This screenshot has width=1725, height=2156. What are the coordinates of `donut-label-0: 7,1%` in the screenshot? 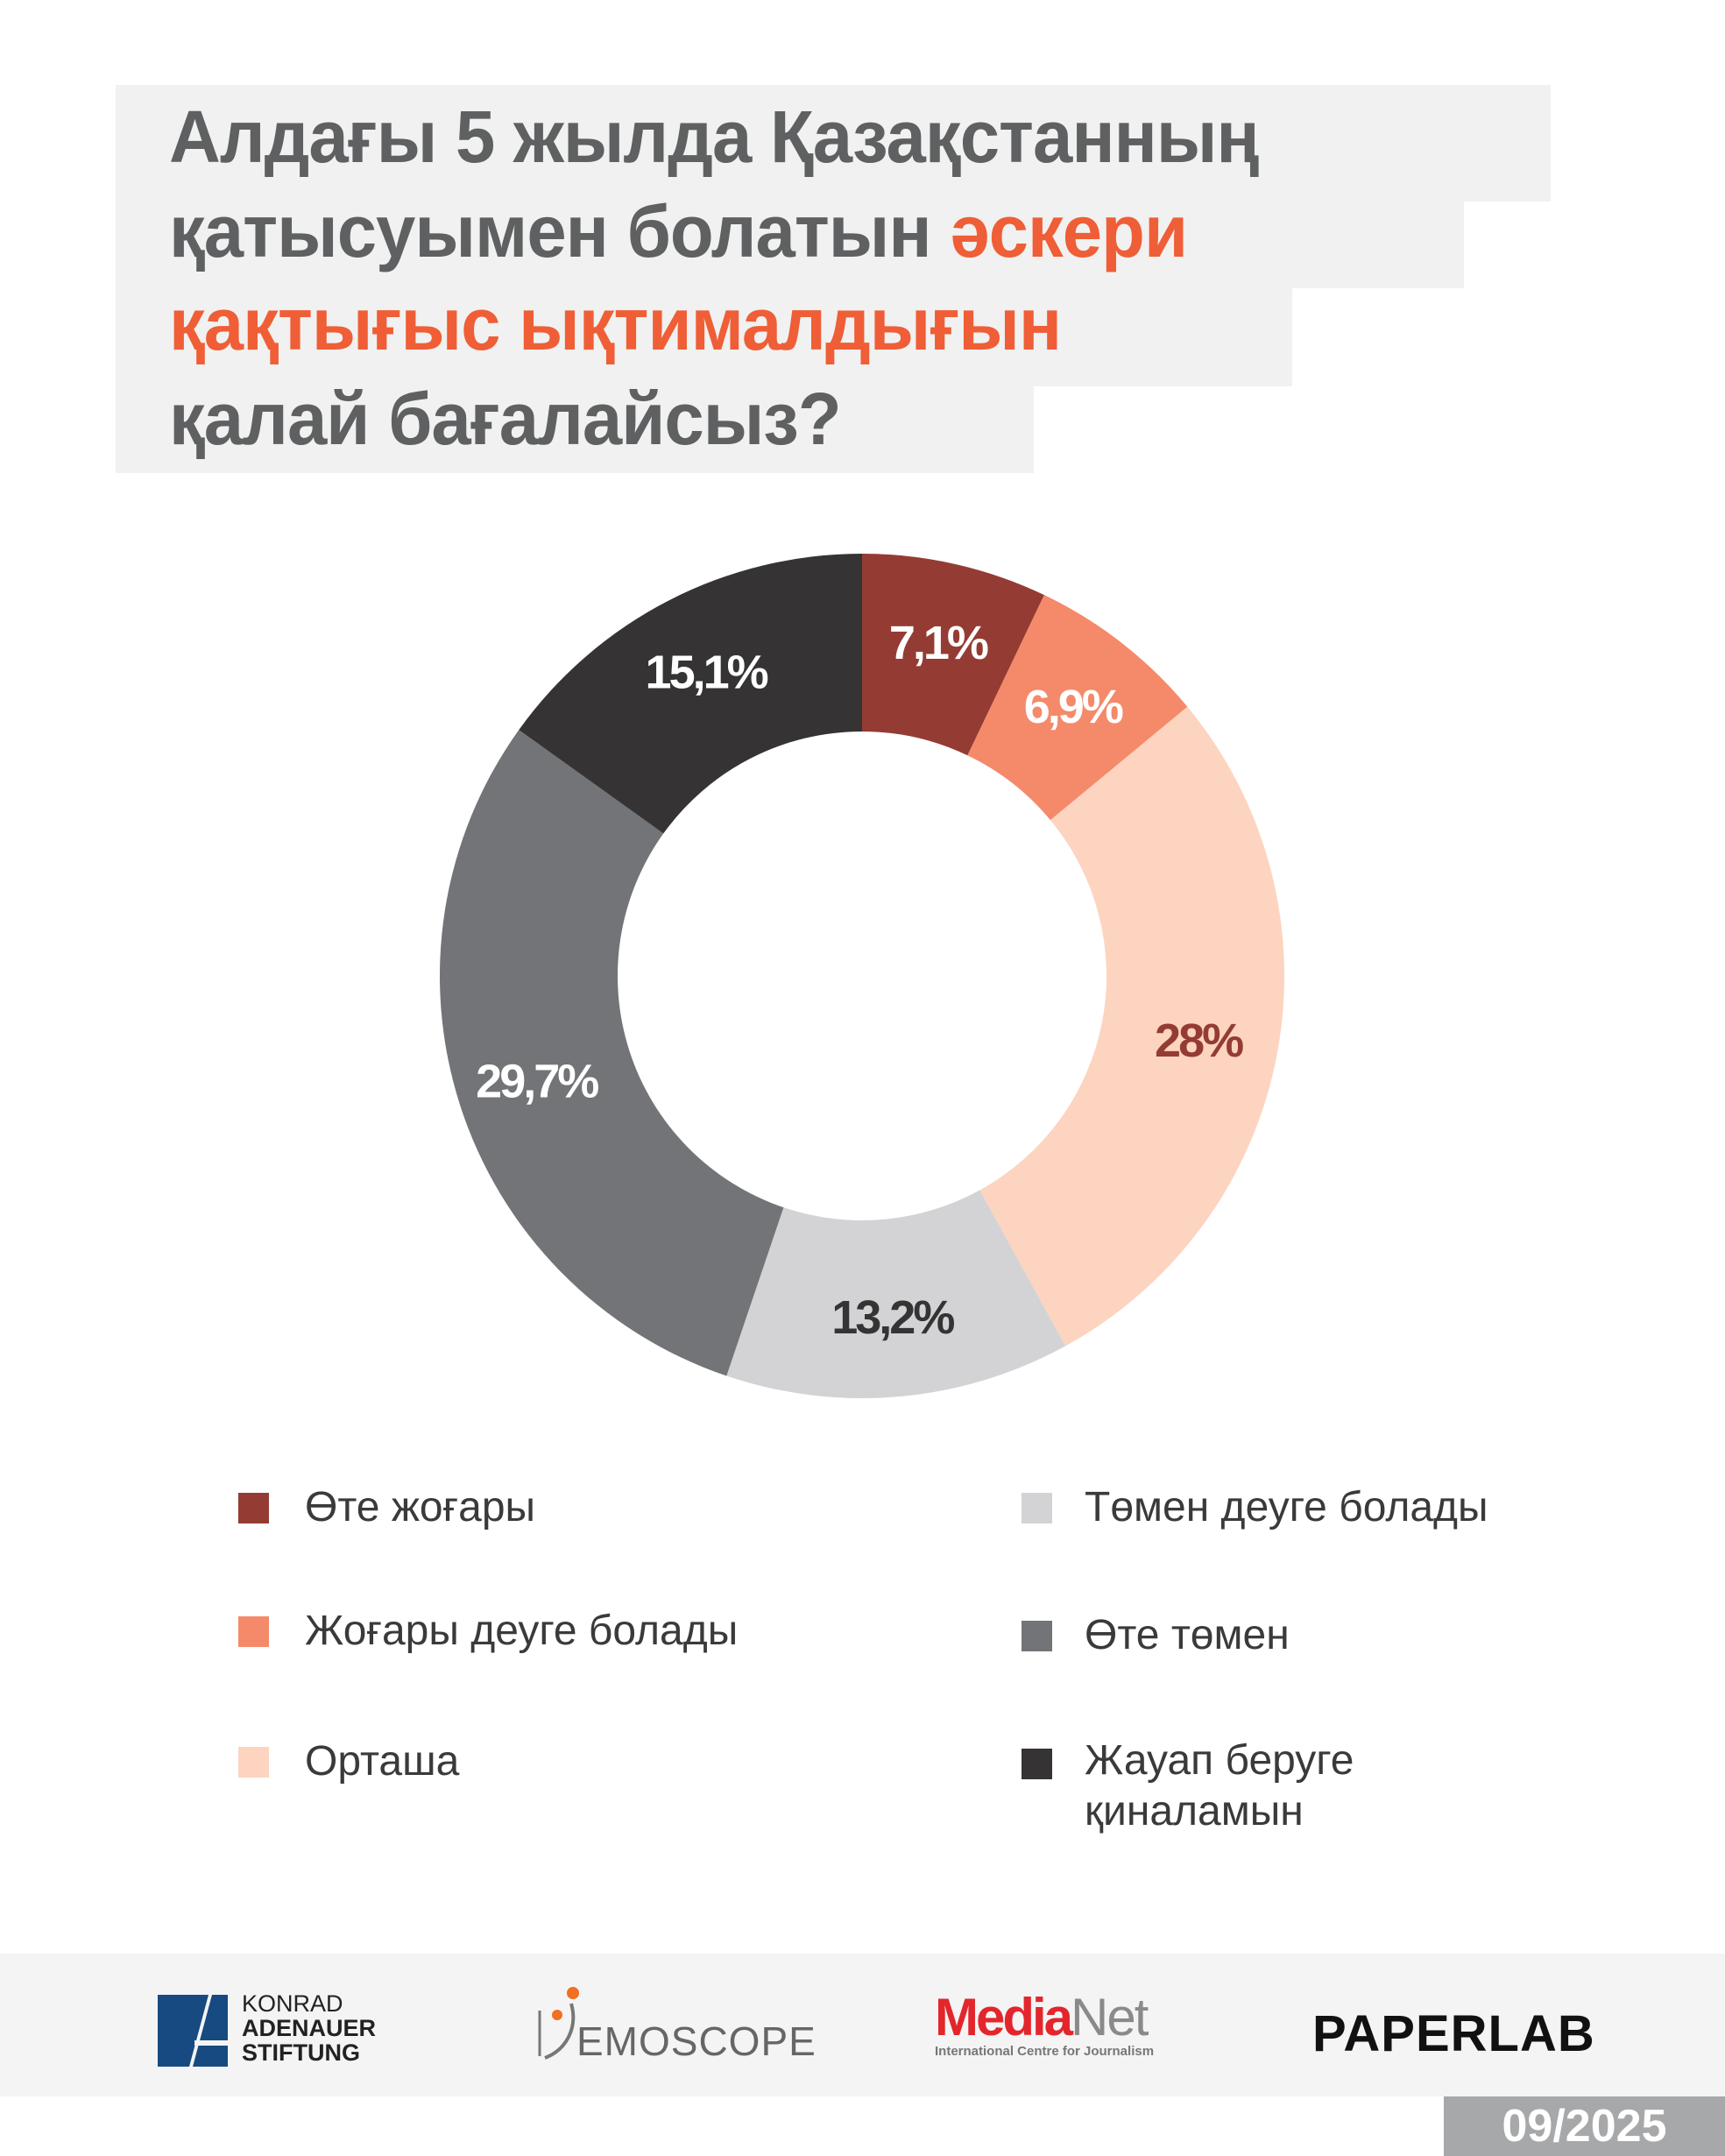 It's located at (938, 643).